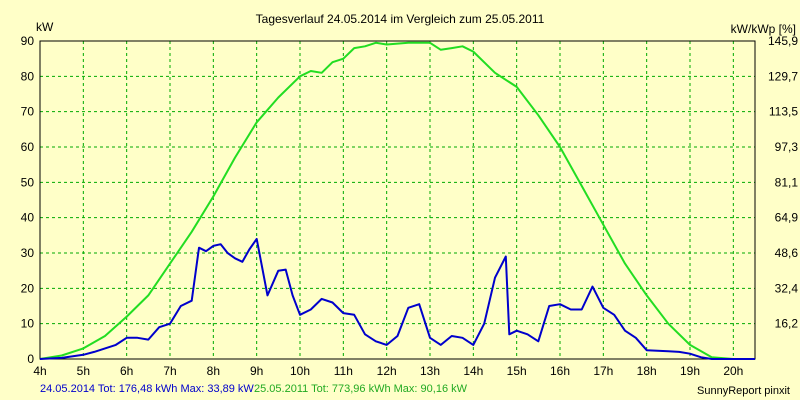  What do you see at coordinates (783, 76) in the screenshot?
I see `y-tick-label-right: 129,7` at bounding box center [783, 76].